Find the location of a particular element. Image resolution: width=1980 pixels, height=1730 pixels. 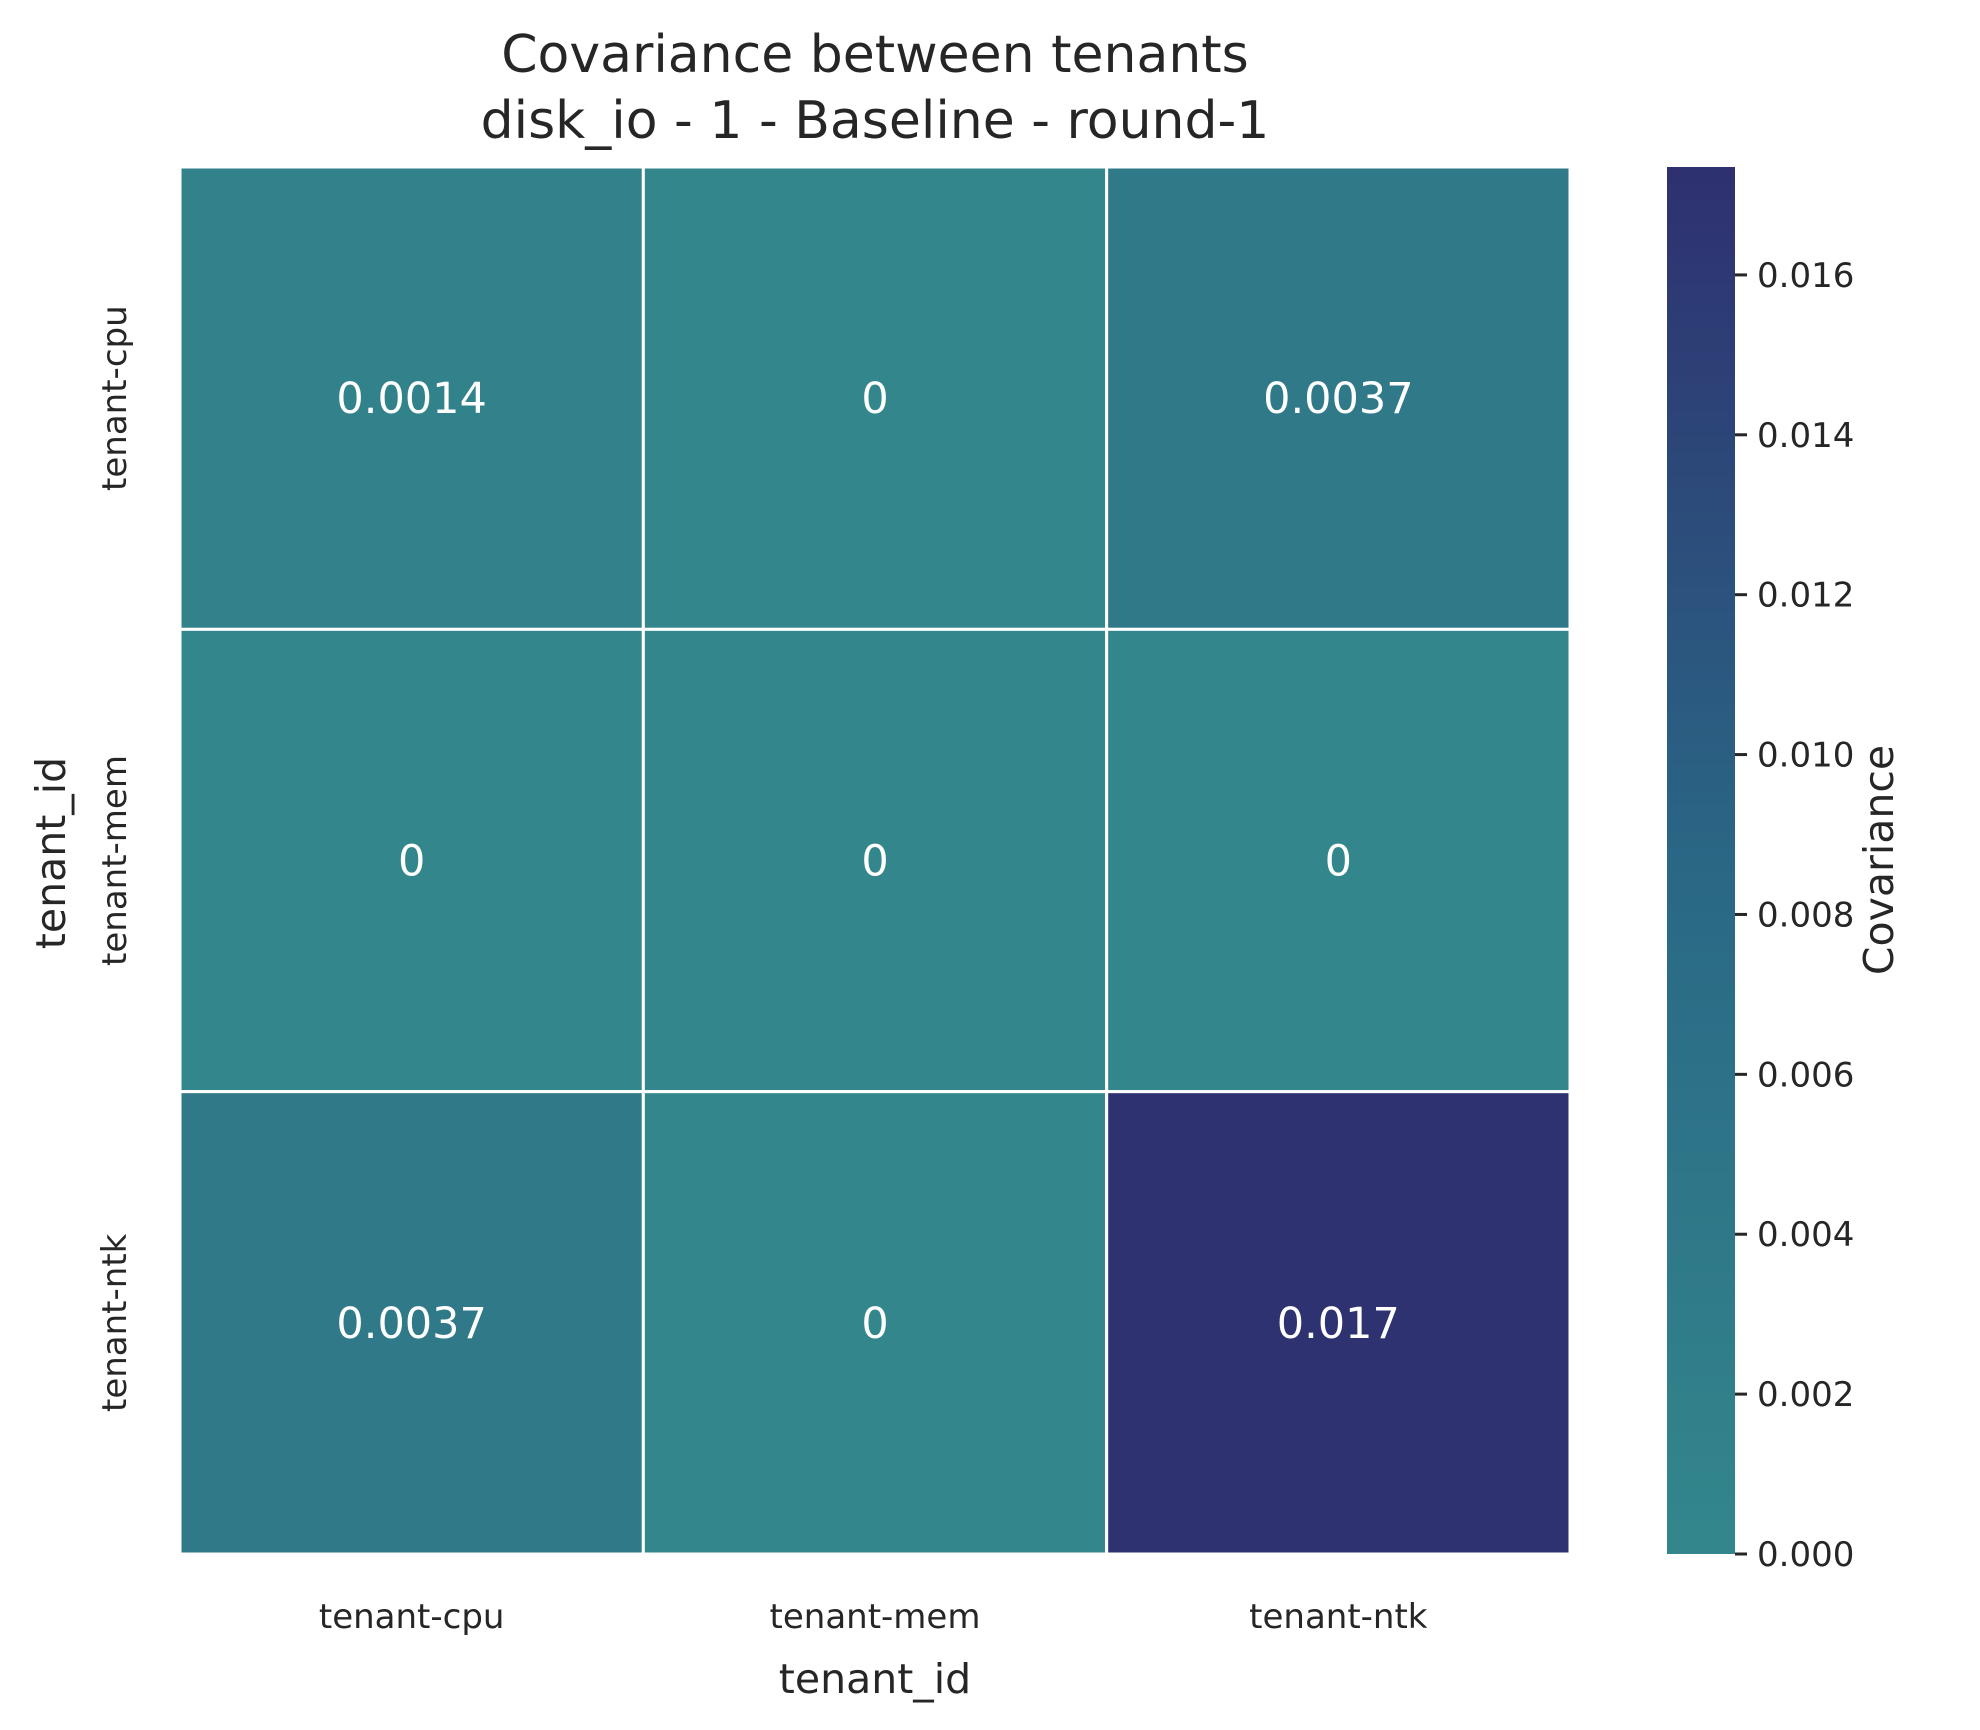

heatmap-cell-tenant-ntk-tenant-mem is located at coordinates (875, 1323).